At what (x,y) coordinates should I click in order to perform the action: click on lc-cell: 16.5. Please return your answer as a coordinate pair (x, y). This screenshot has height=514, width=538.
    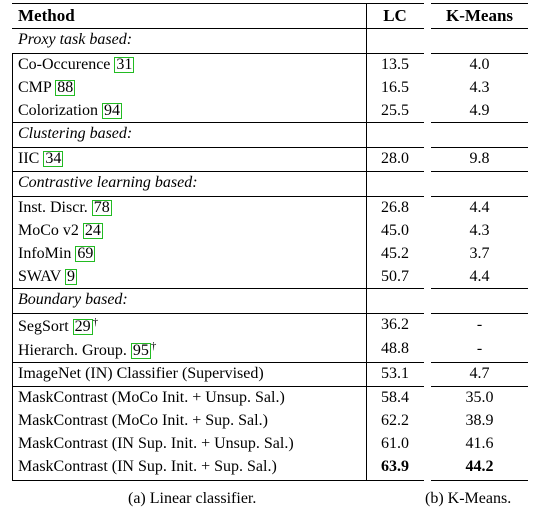
    Looking at the image, I should click on (395, 87).